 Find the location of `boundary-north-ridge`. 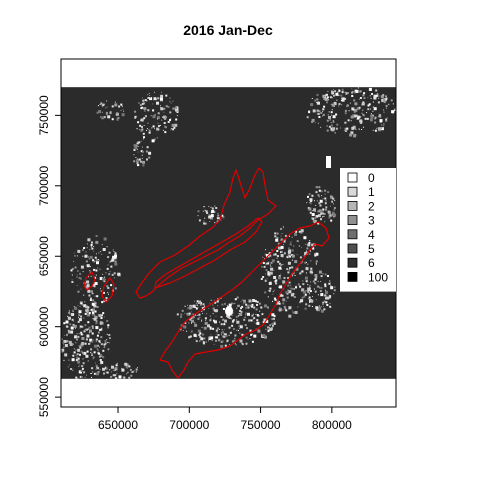

boundary-north-ridge is located at coordinates (206, 233).